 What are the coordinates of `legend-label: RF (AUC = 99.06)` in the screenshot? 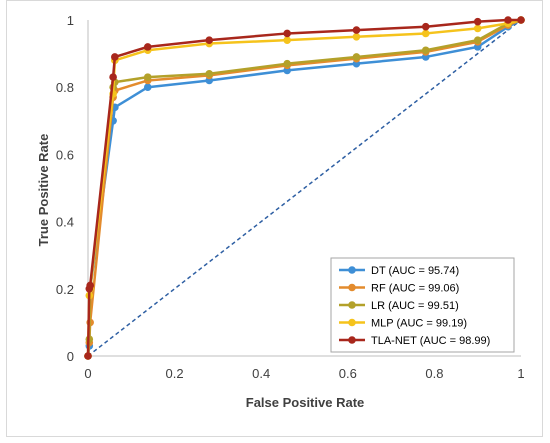 It's located at (415, 289).